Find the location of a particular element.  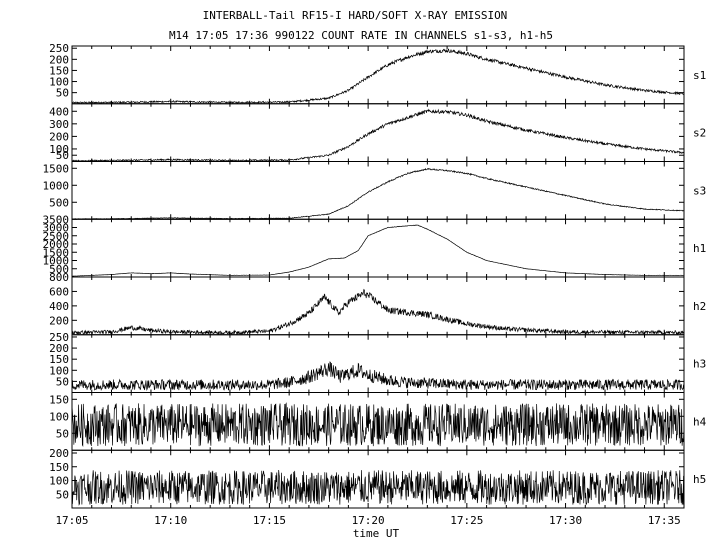

y-tick-label: 3000 is located at coordinates (56, 228).